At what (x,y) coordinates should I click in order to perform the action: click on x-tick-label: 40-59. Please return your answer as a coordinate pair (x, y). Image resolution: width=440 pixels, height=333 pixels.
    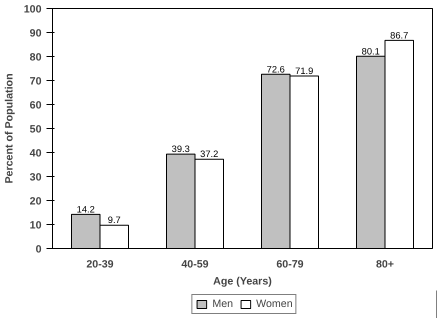
    Looking at the image, I should click on (195, 264).